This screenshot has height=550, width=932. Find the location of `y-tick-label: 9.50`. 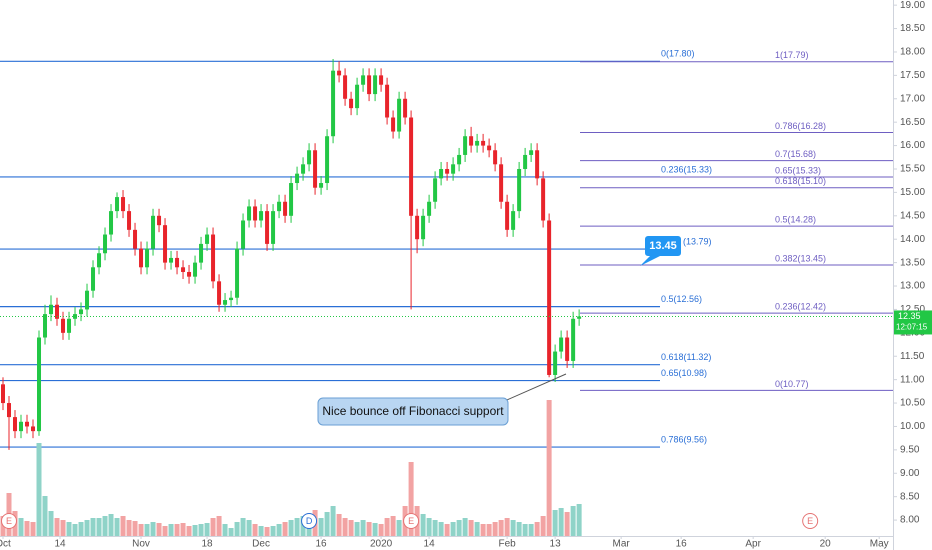

y-tick-label: 9.50 is located at coordinates (910, 450).